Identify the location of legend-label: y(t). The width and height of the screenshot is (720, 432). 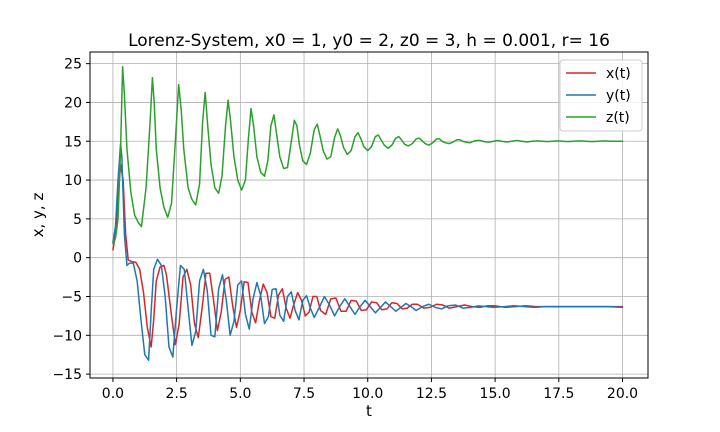
(618, 96).